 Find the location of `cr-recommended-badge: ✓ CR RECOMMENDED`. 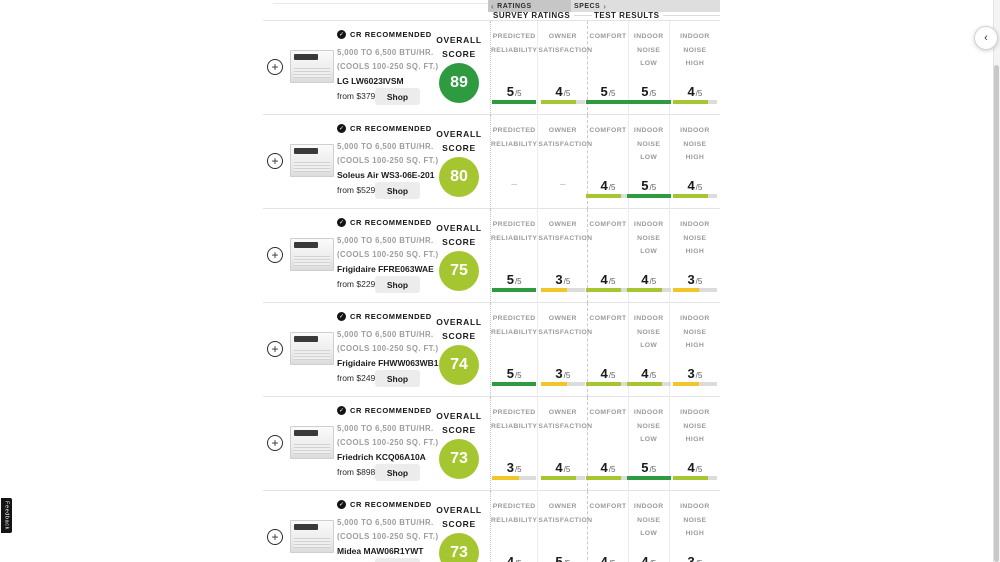

cr-recommended-badge: ✓ CR RECOMMENDED is located at coordinates (384, 504).